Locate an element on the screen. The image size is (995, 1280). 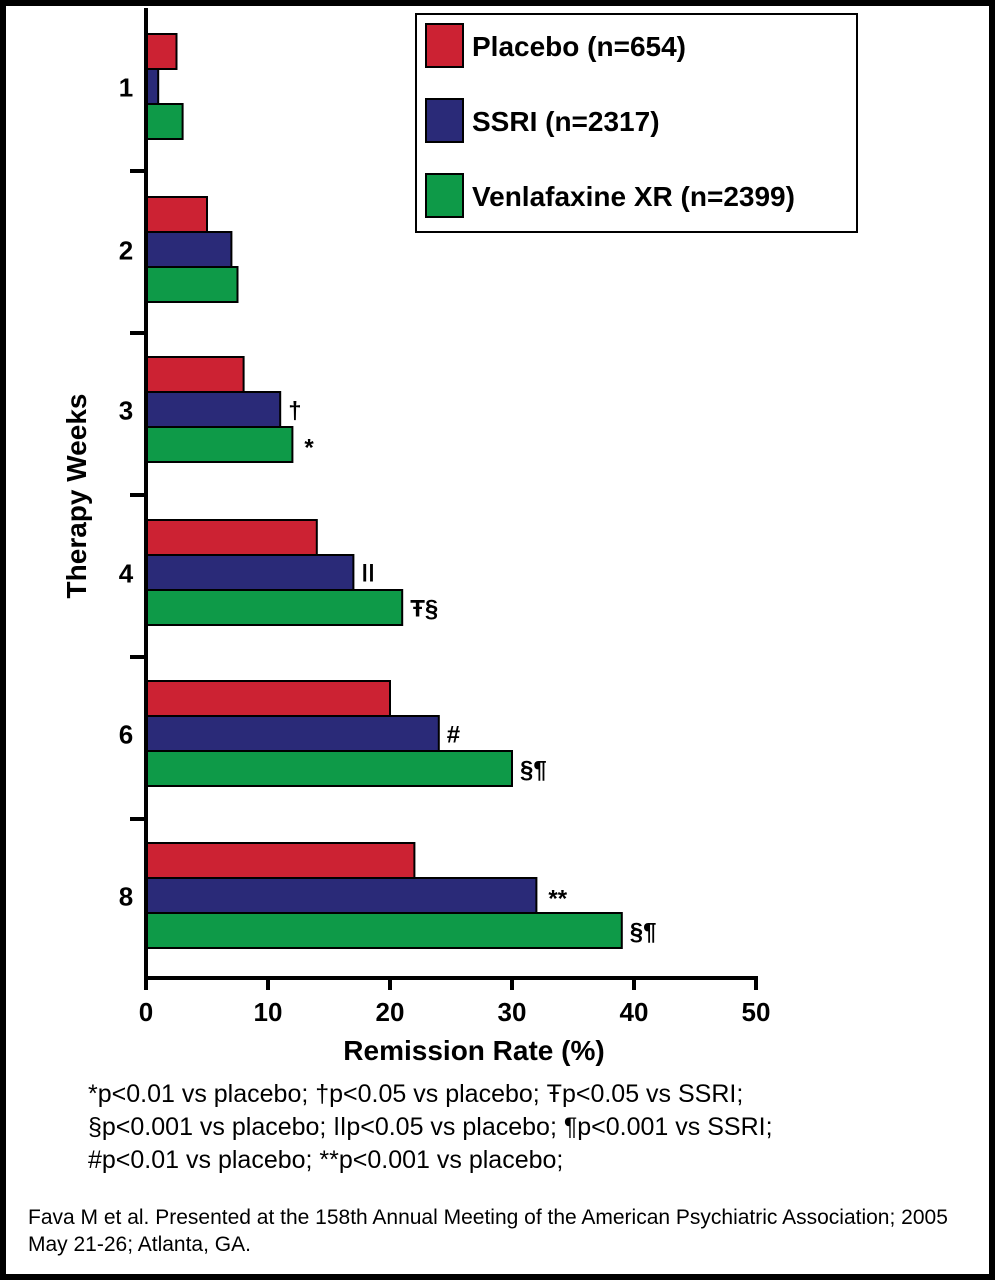
bar-week-8-placebo is located at coordinates (280, 860).